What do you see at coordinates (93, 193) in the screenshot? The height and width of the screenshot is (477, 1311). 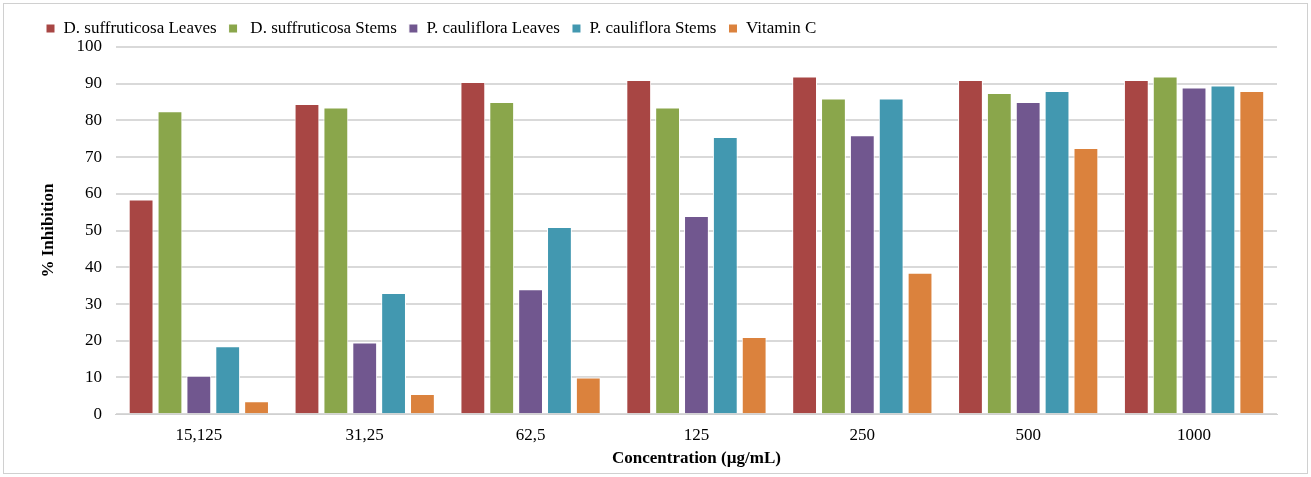 I see `y-tick-label: 60` at bounding box center [93, 193].